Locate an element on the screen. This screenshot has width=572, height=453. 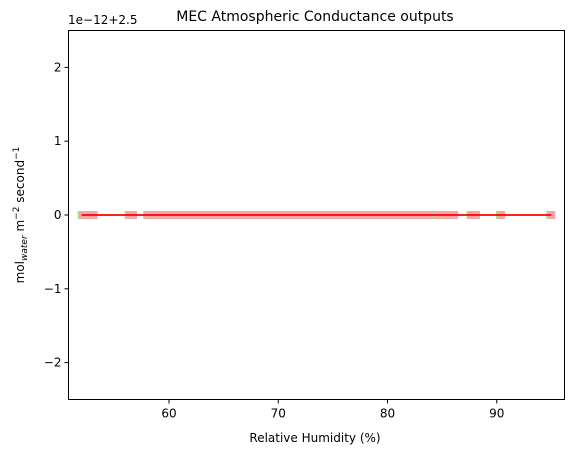
y-axis-label: molwater m−2 second−1 is located at coordinates (21, 215).